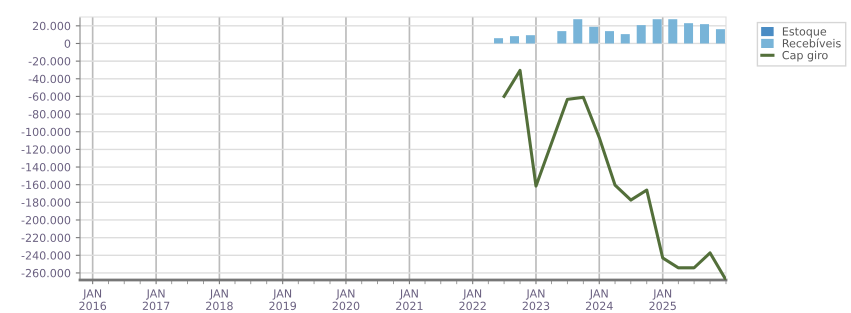 The image size is (851, 313). Describe the element at coordinates (599, 299) in the screenshot. I see `x-tick-label: JAN 2024` at that location.